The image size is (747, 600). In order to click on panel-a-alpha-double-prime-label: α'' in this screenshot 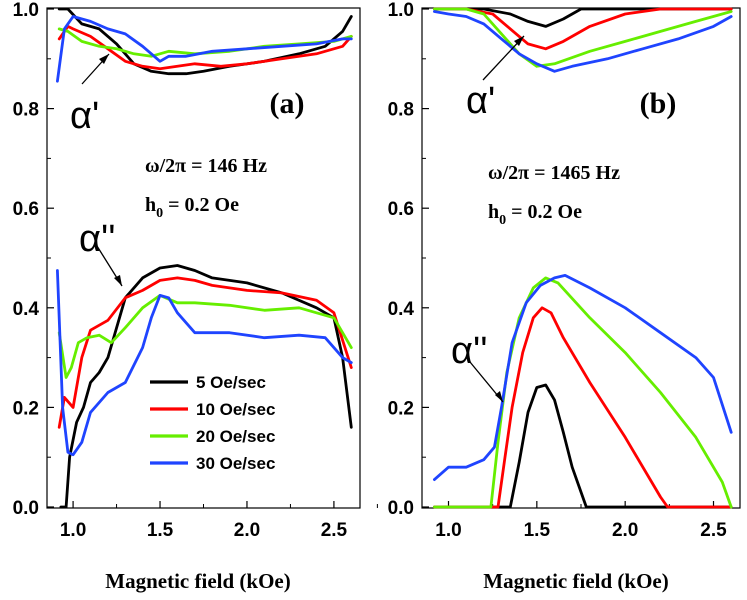, I will do `click(97, 239)`.